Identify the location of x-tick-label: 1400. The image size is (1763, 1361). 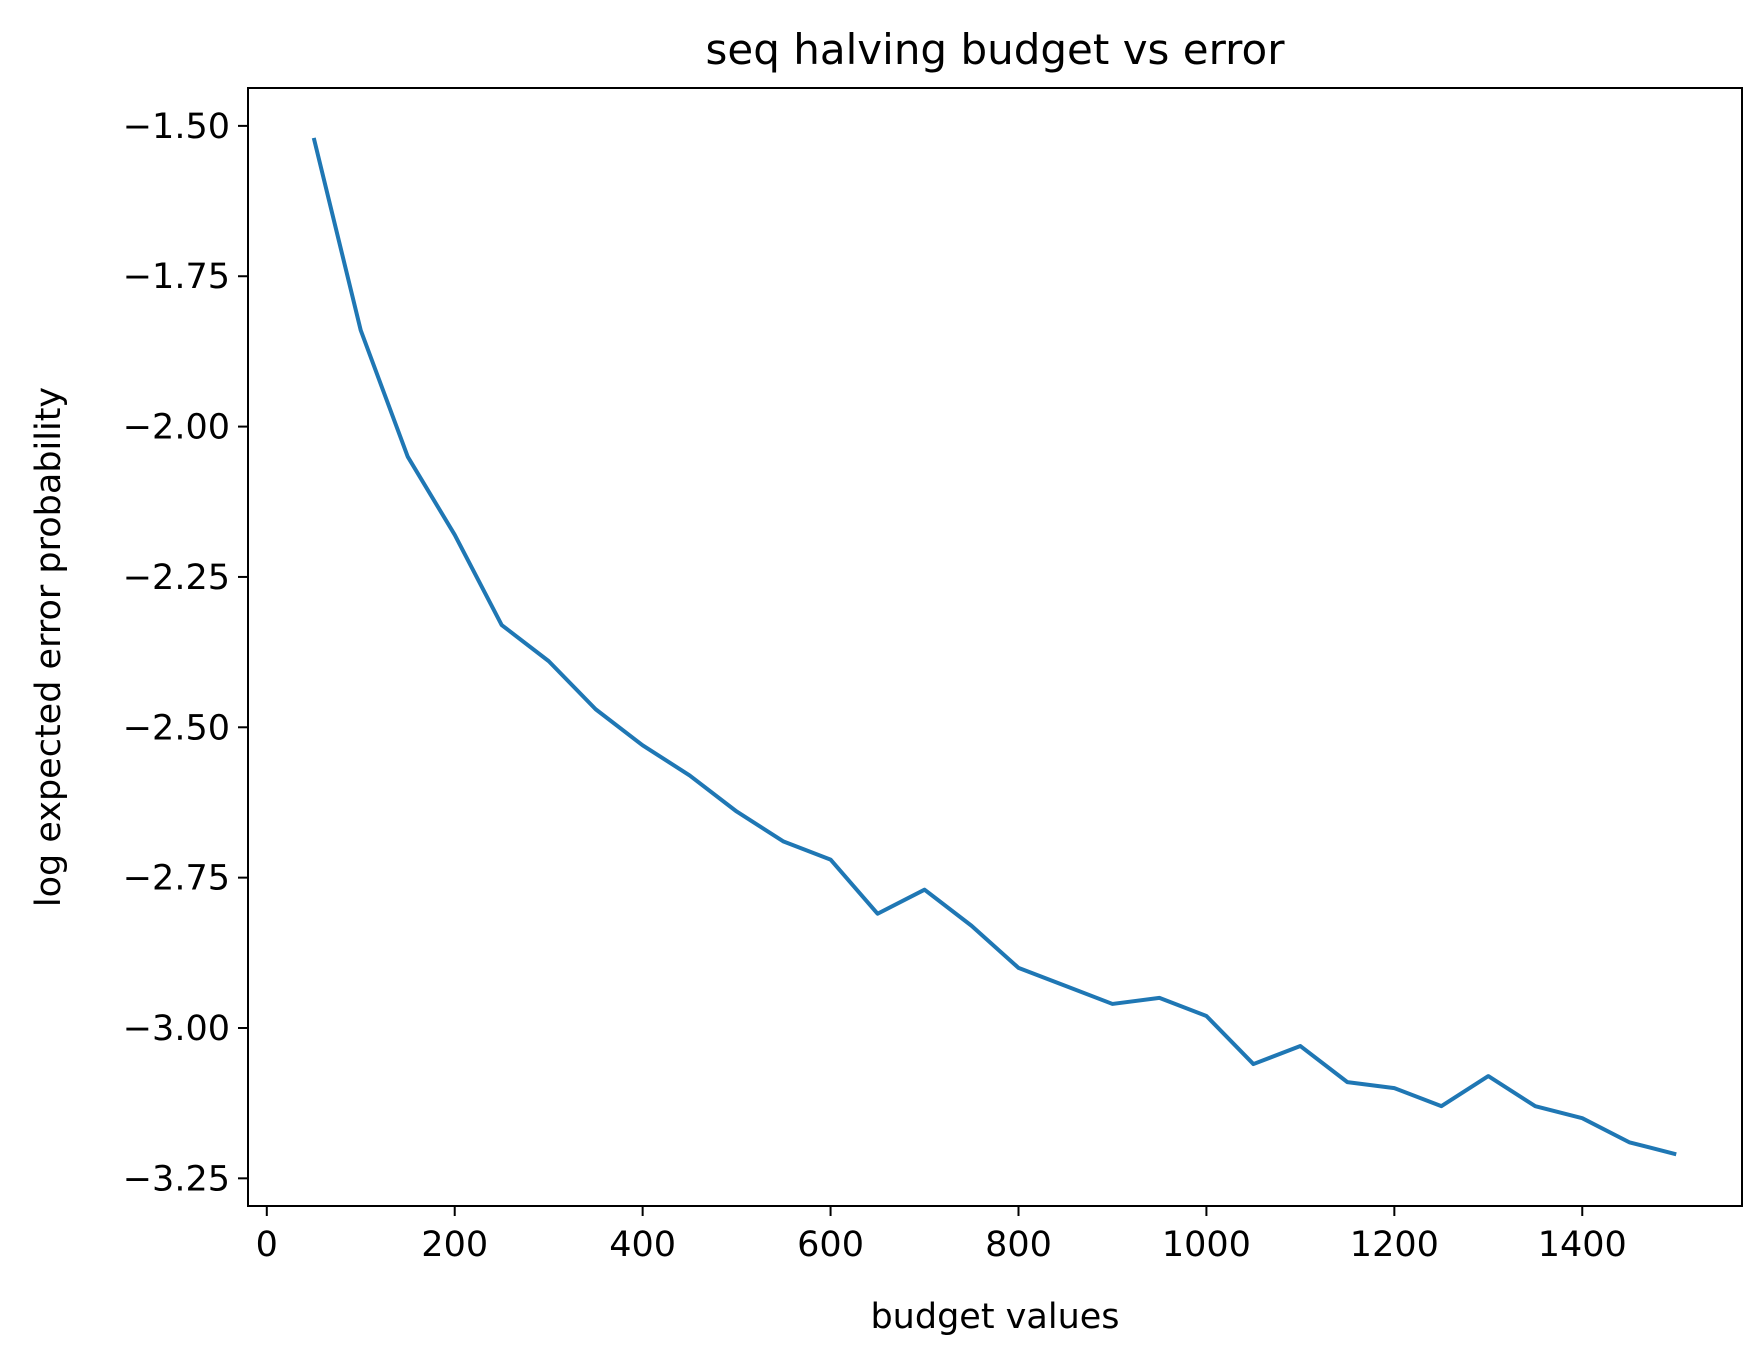
(1582, 1245).